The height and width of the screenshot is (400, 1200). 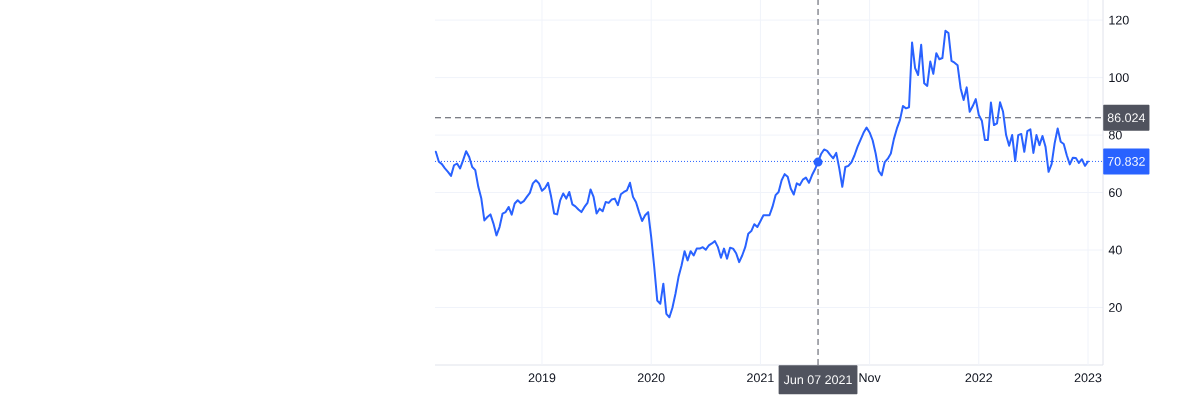 What do you see at coordinates (542, 378) in the screenshot?
I see `x-tick-label: 2019` at bounding box center [542, 378].